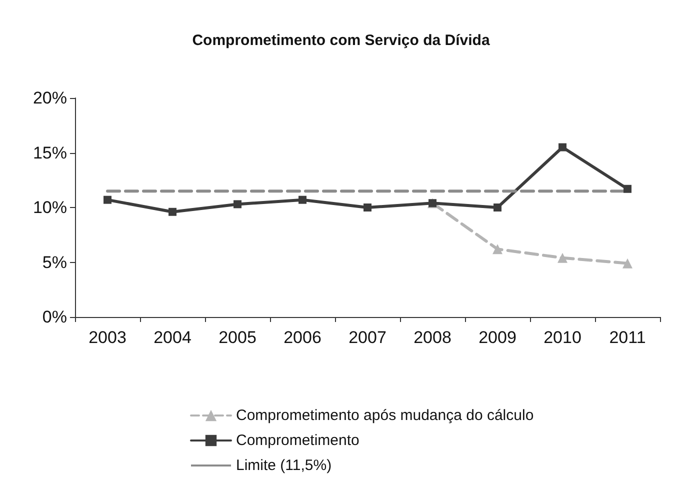  Describe the element at coordinates (298, 440) in the screenshot. I see `legend-label: Comprometimento` at that location.